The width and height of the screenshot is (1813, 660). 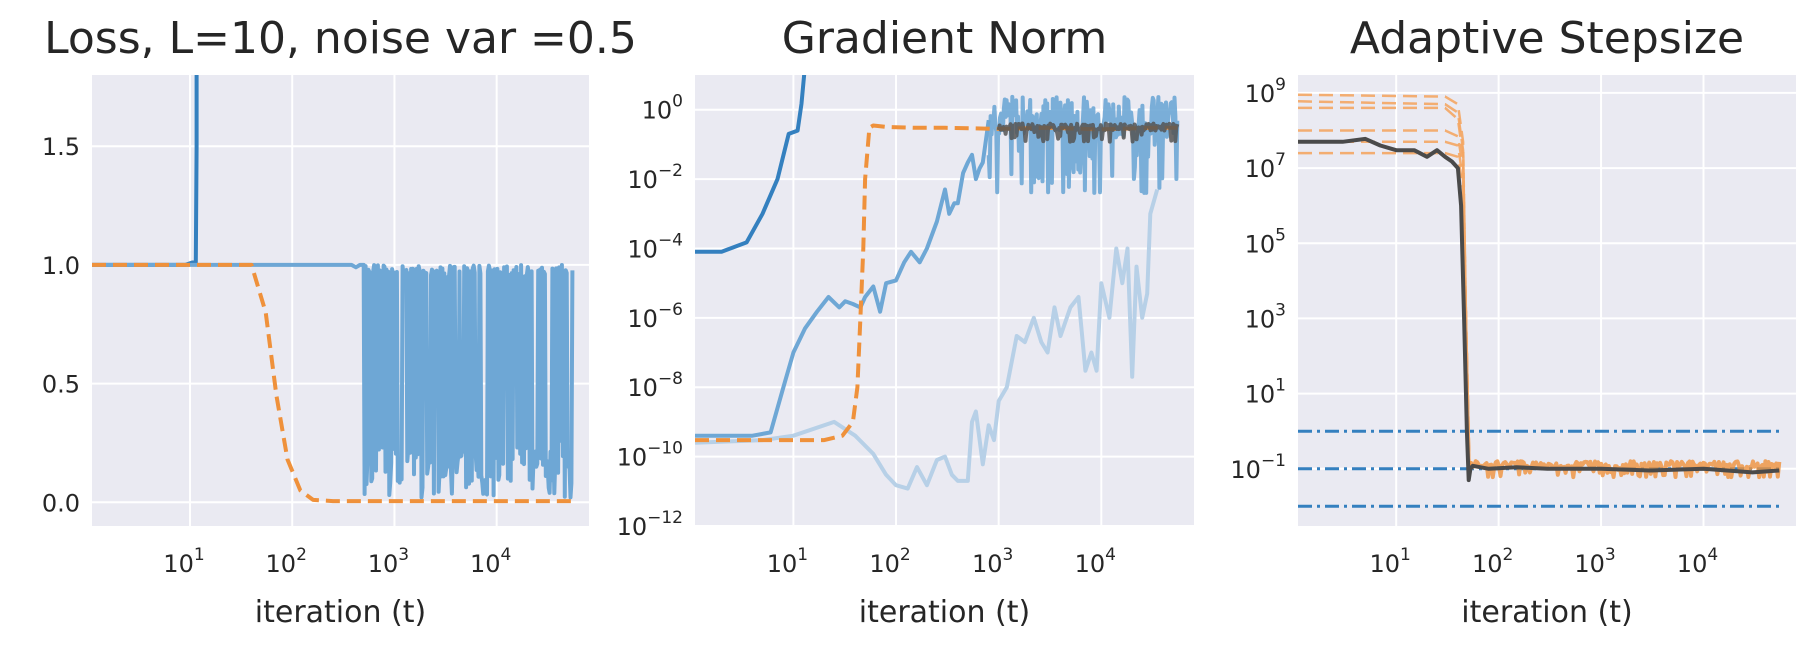 I want to click on y-tick-label: 10⁻¹², so click(x=650, y=524).